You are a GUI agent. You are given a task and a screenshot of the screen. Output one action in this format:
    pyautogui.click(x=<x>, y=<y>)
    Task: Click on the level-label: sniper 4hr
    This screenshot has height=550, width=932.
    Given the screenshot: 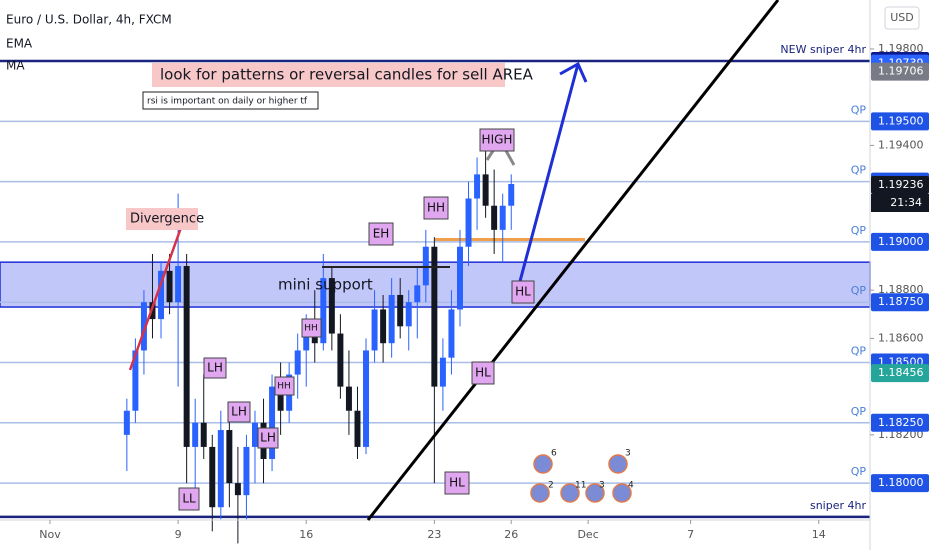 What is the action you would take?
    pyautogui.click(x=838, y=505)
    